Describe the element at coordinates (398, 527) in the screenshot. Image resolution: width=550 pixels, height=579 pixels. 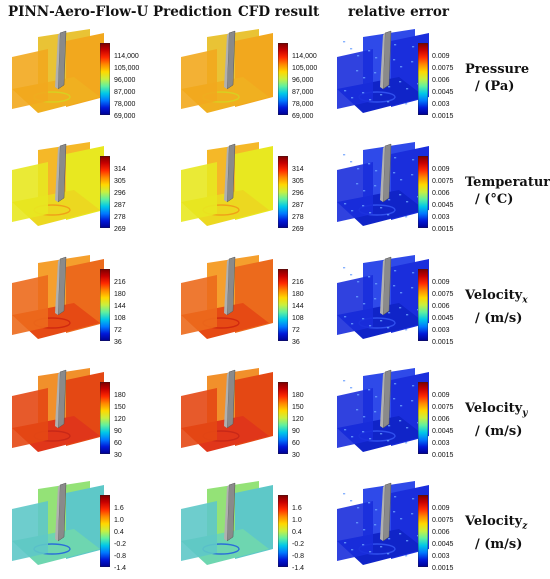
I see `error-panel-velocity_z` at that location.